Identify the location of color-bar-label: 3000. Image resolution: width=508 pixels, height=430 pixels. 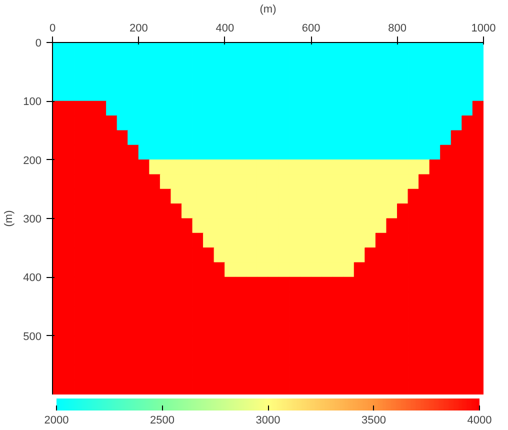
(268, 420).